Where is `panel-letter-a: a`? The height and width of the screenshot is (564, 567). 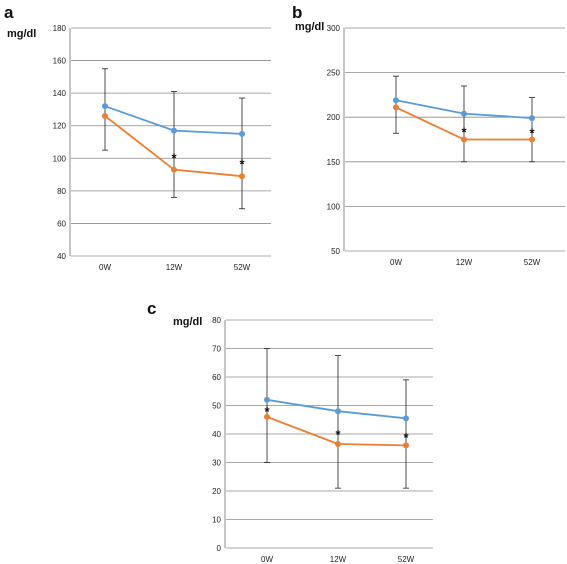 panel-letter-a: a is located at coordinates (9, 12).